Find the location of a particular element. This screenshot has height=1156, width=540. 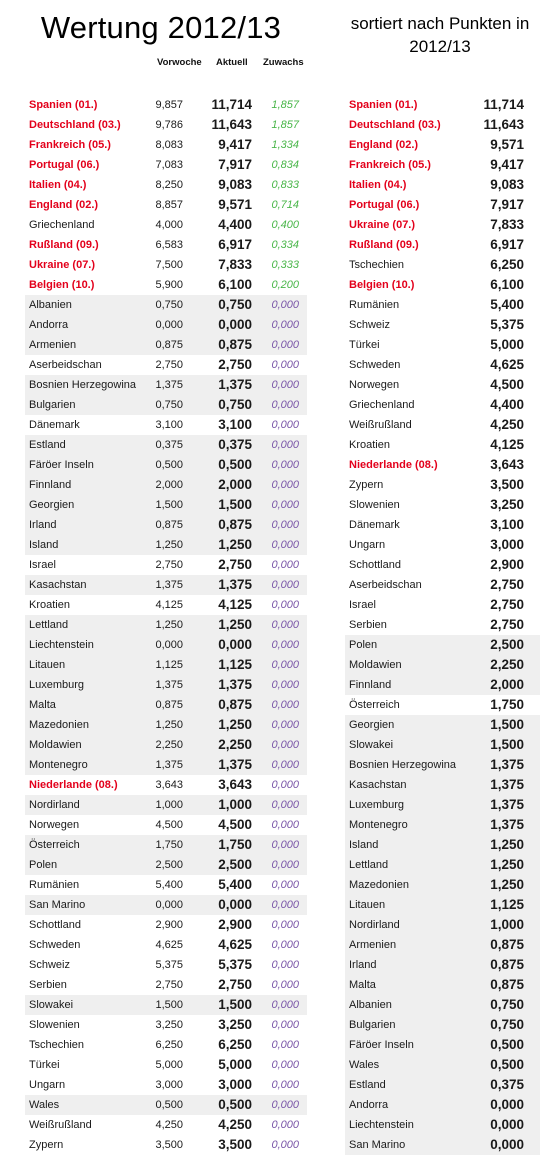

country-name: Island is located at coordinates (364, 845).